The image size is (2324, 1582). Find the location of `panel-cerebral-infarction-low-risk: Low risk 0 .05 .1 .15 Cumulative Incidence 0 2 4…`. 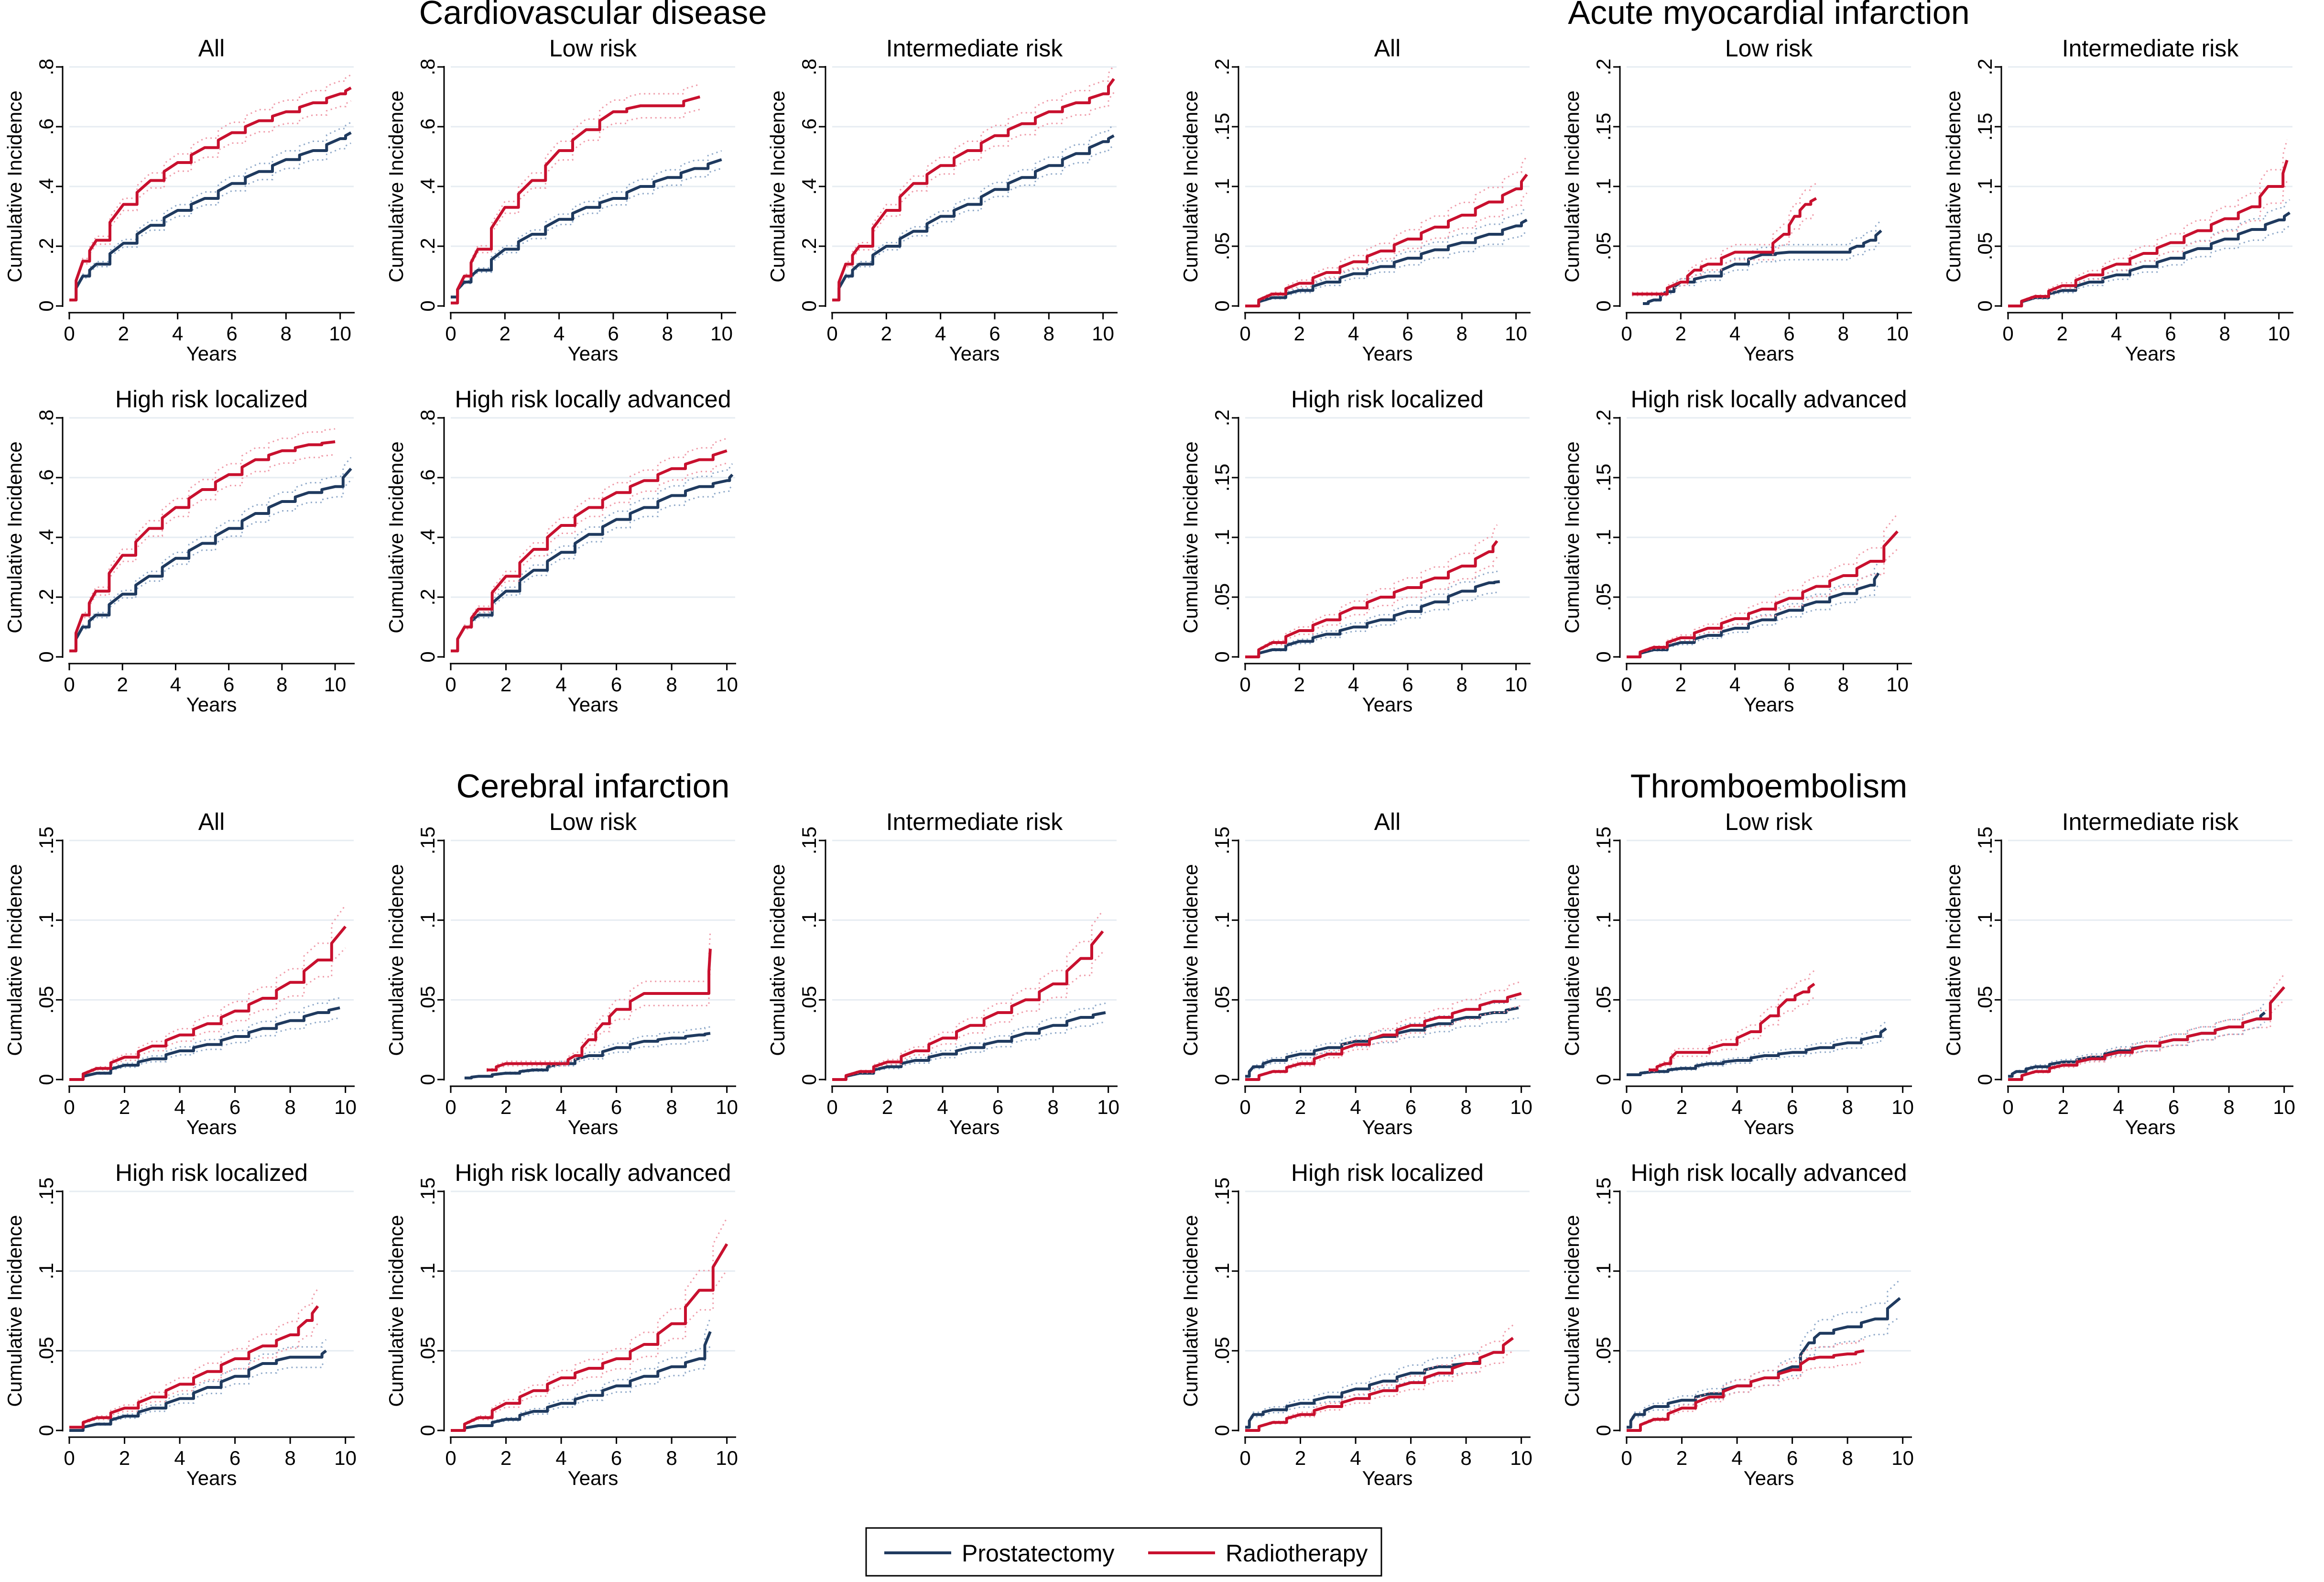

panel-cerebral-infarction-low-risk: Low risk 0 .05 .1 .15 Cumulative Incidence 0 2 4… is located at coordinates (561, 973).